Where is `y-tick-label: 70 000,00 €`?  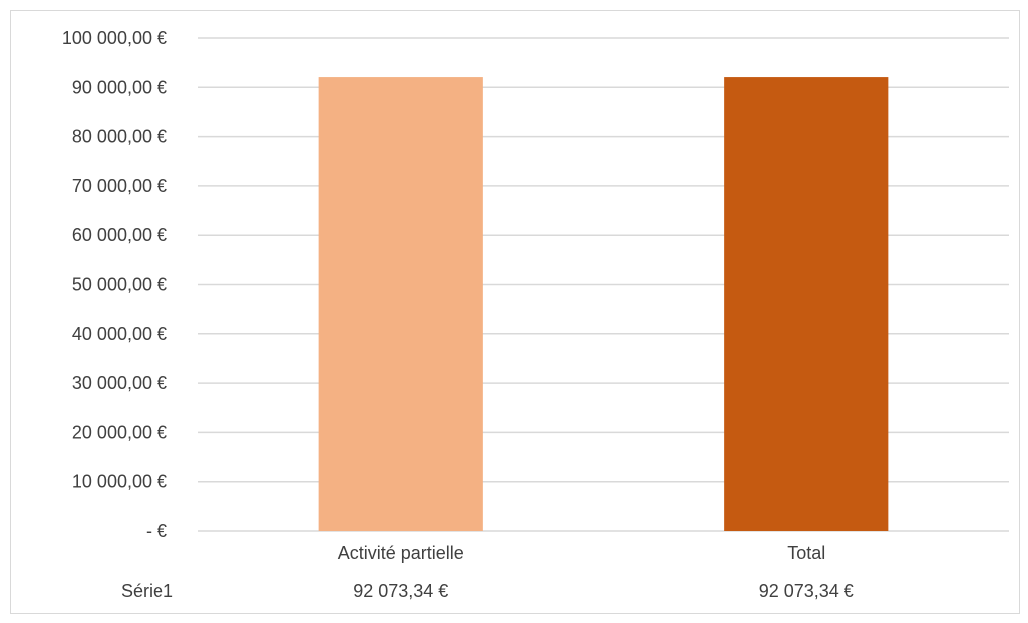 y-tick-label: 70 000,00 € is located at coordinates (119, 186).